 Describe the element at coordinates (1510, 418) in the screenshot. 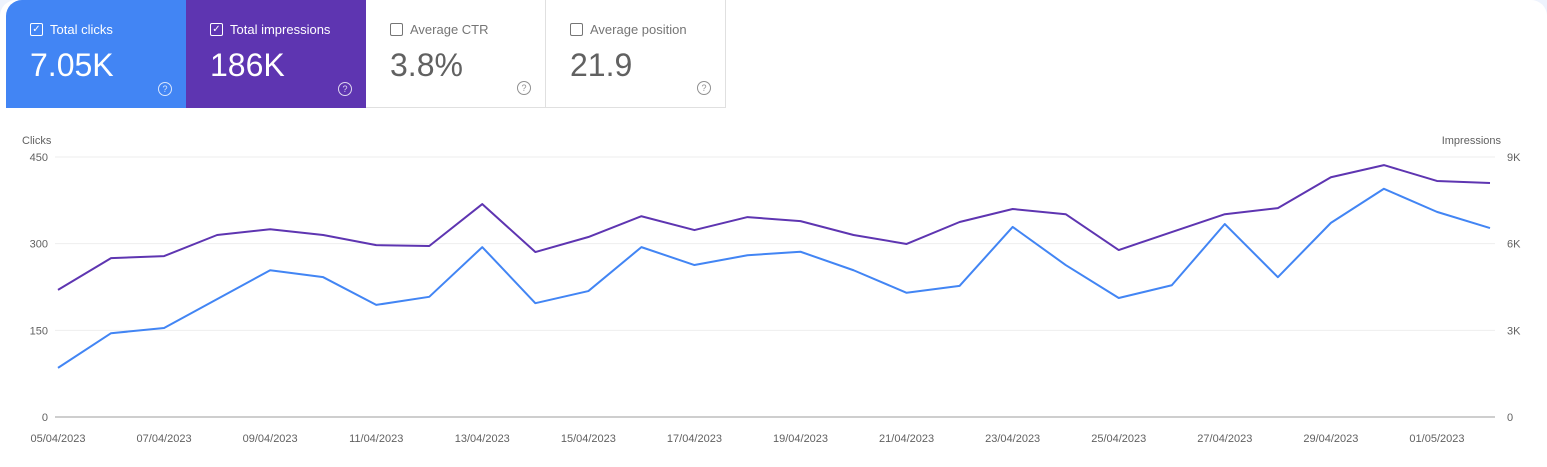

I see `right-tick-label: 0` at that location.